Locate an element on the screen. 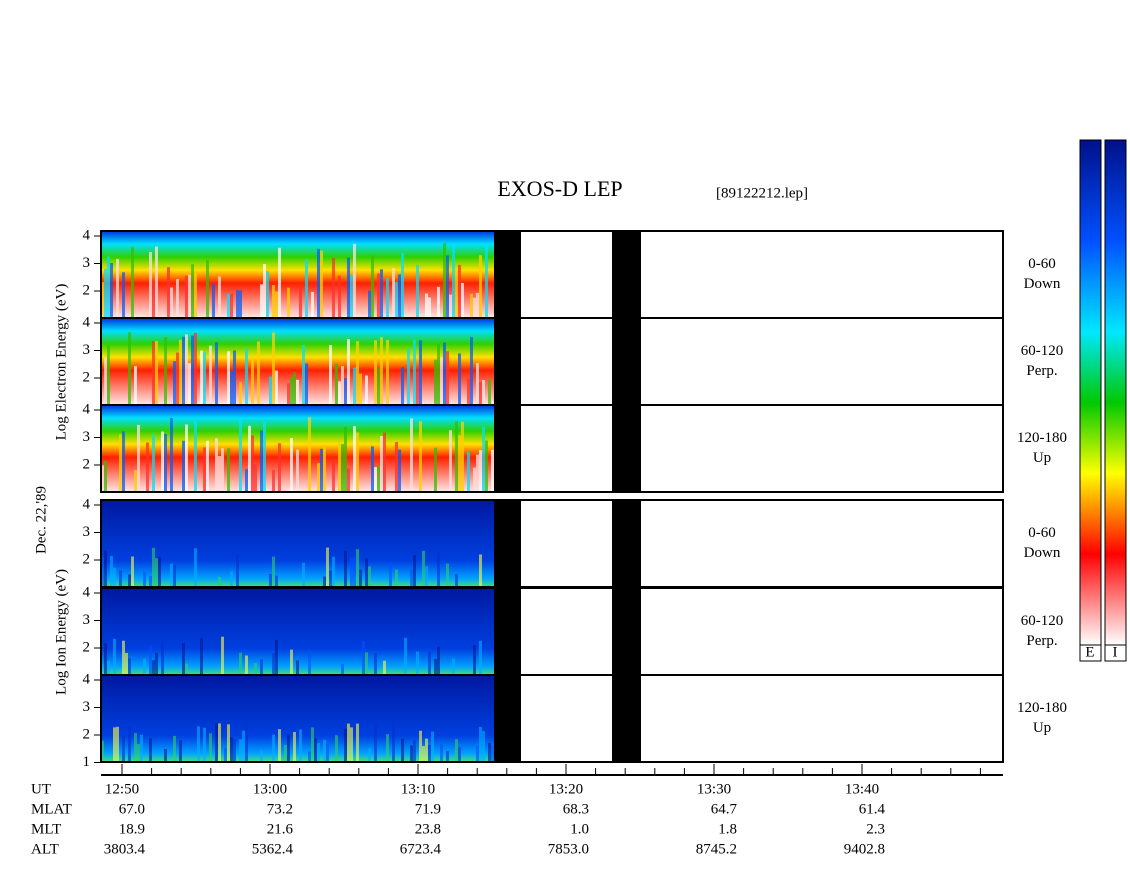  y-tick-label: 4 is located at coordinates (87, 322).